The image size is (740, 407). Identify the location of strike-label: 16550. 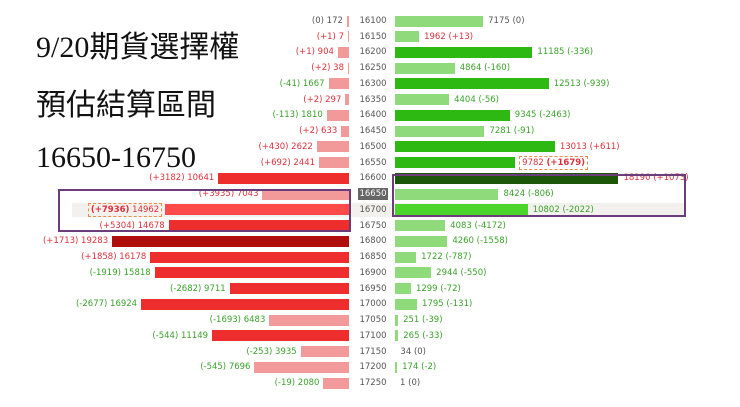
(373, 162).